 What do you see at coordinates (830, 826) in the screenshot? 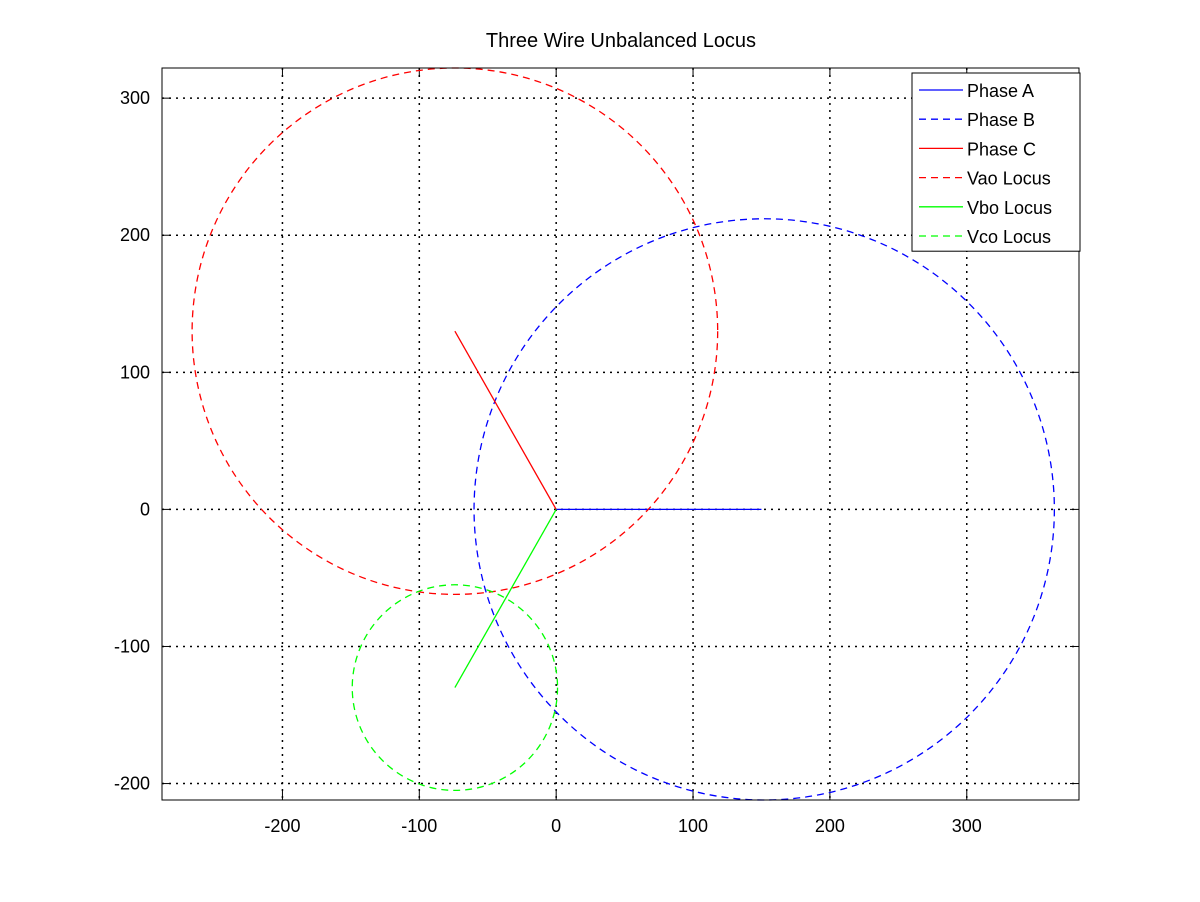
I see `x-tick-label: 200` at bounding box center [830, 826].